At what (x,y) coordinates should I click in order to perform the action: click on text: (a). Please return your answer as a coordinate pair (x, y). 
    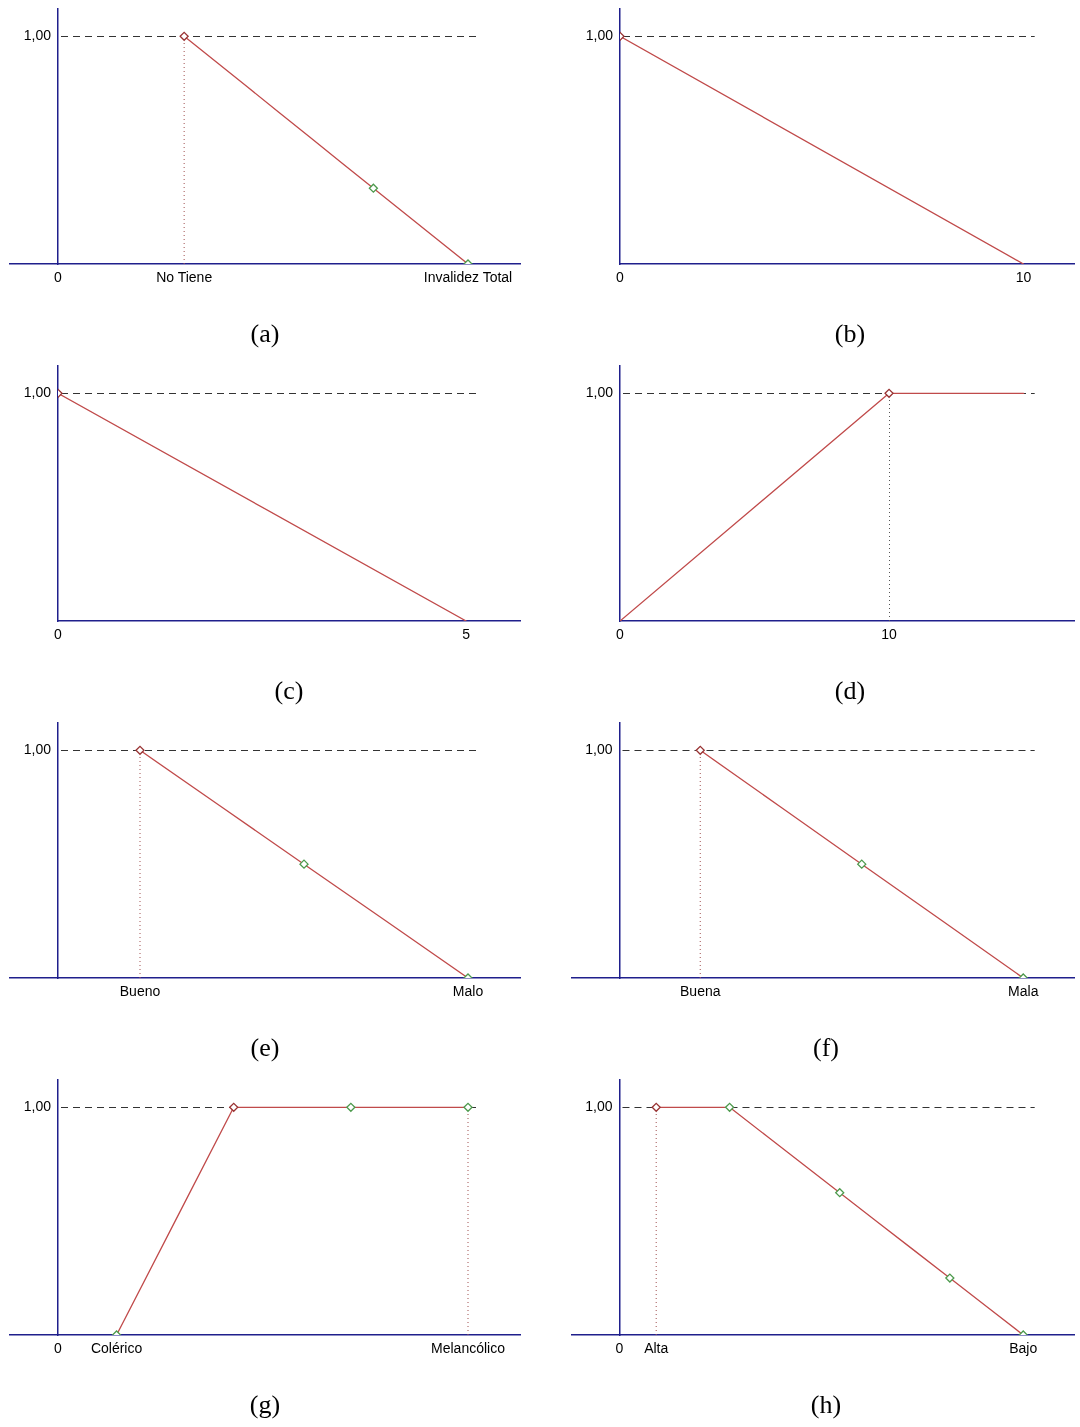
    Looking at the image, I should click on (265, 334).